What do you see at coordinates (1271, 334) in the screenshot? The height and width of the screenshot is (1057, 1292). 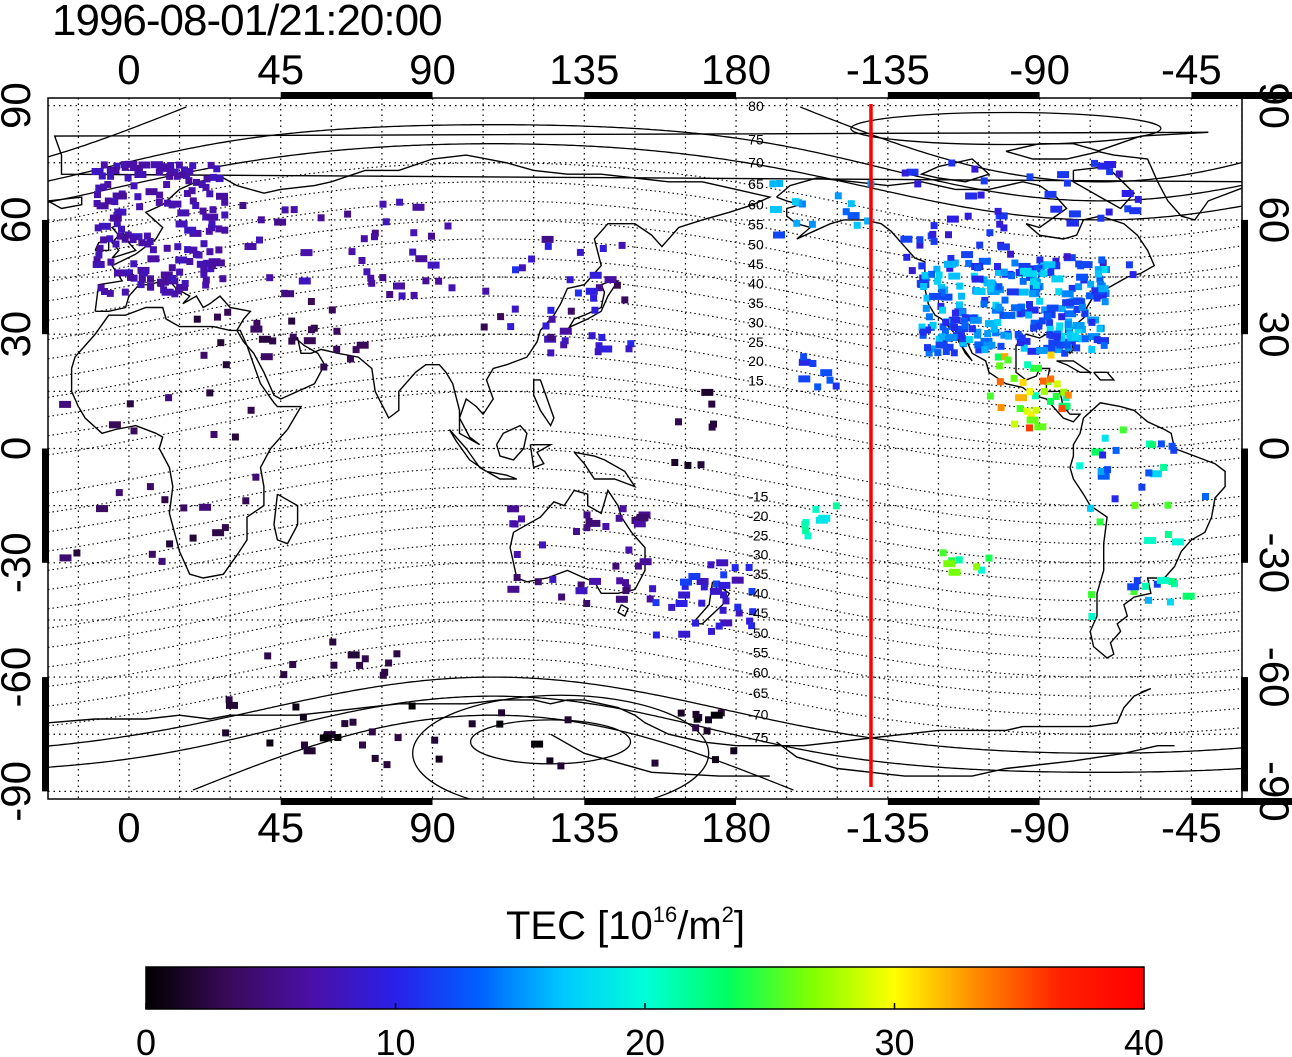 I see `lat-tick-label-right: 30` at bounding box center [1271, 334].